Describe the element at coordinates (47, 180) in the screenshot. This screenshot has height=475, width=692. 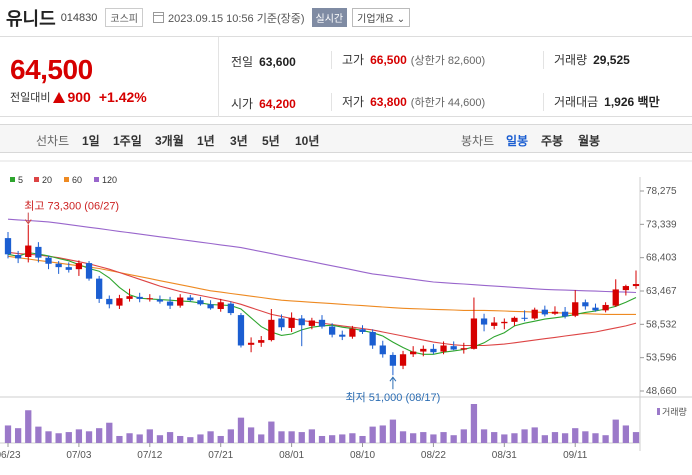
I see `legend-label-ma20: 20` at that location.